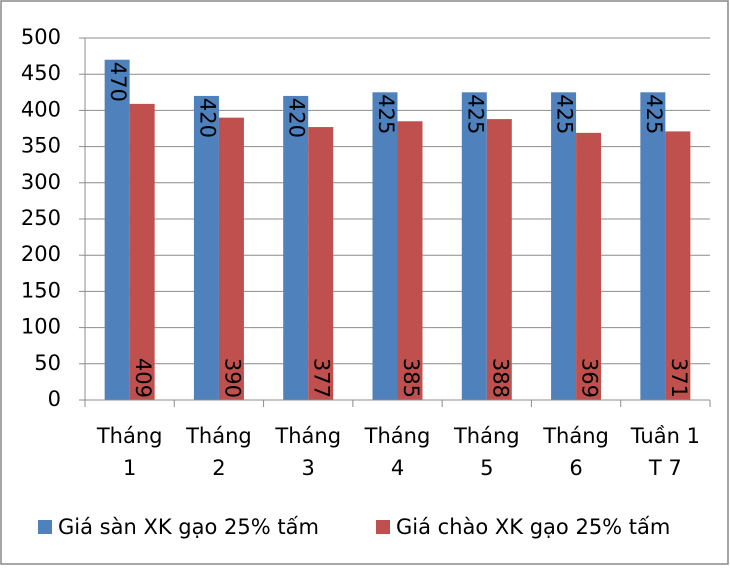 This screenshot has width=730, height=570. What do you see at coordinates (41, 182) in the screenshot?
I see `y-tick-label: 300` at bounding box center [41, 182].